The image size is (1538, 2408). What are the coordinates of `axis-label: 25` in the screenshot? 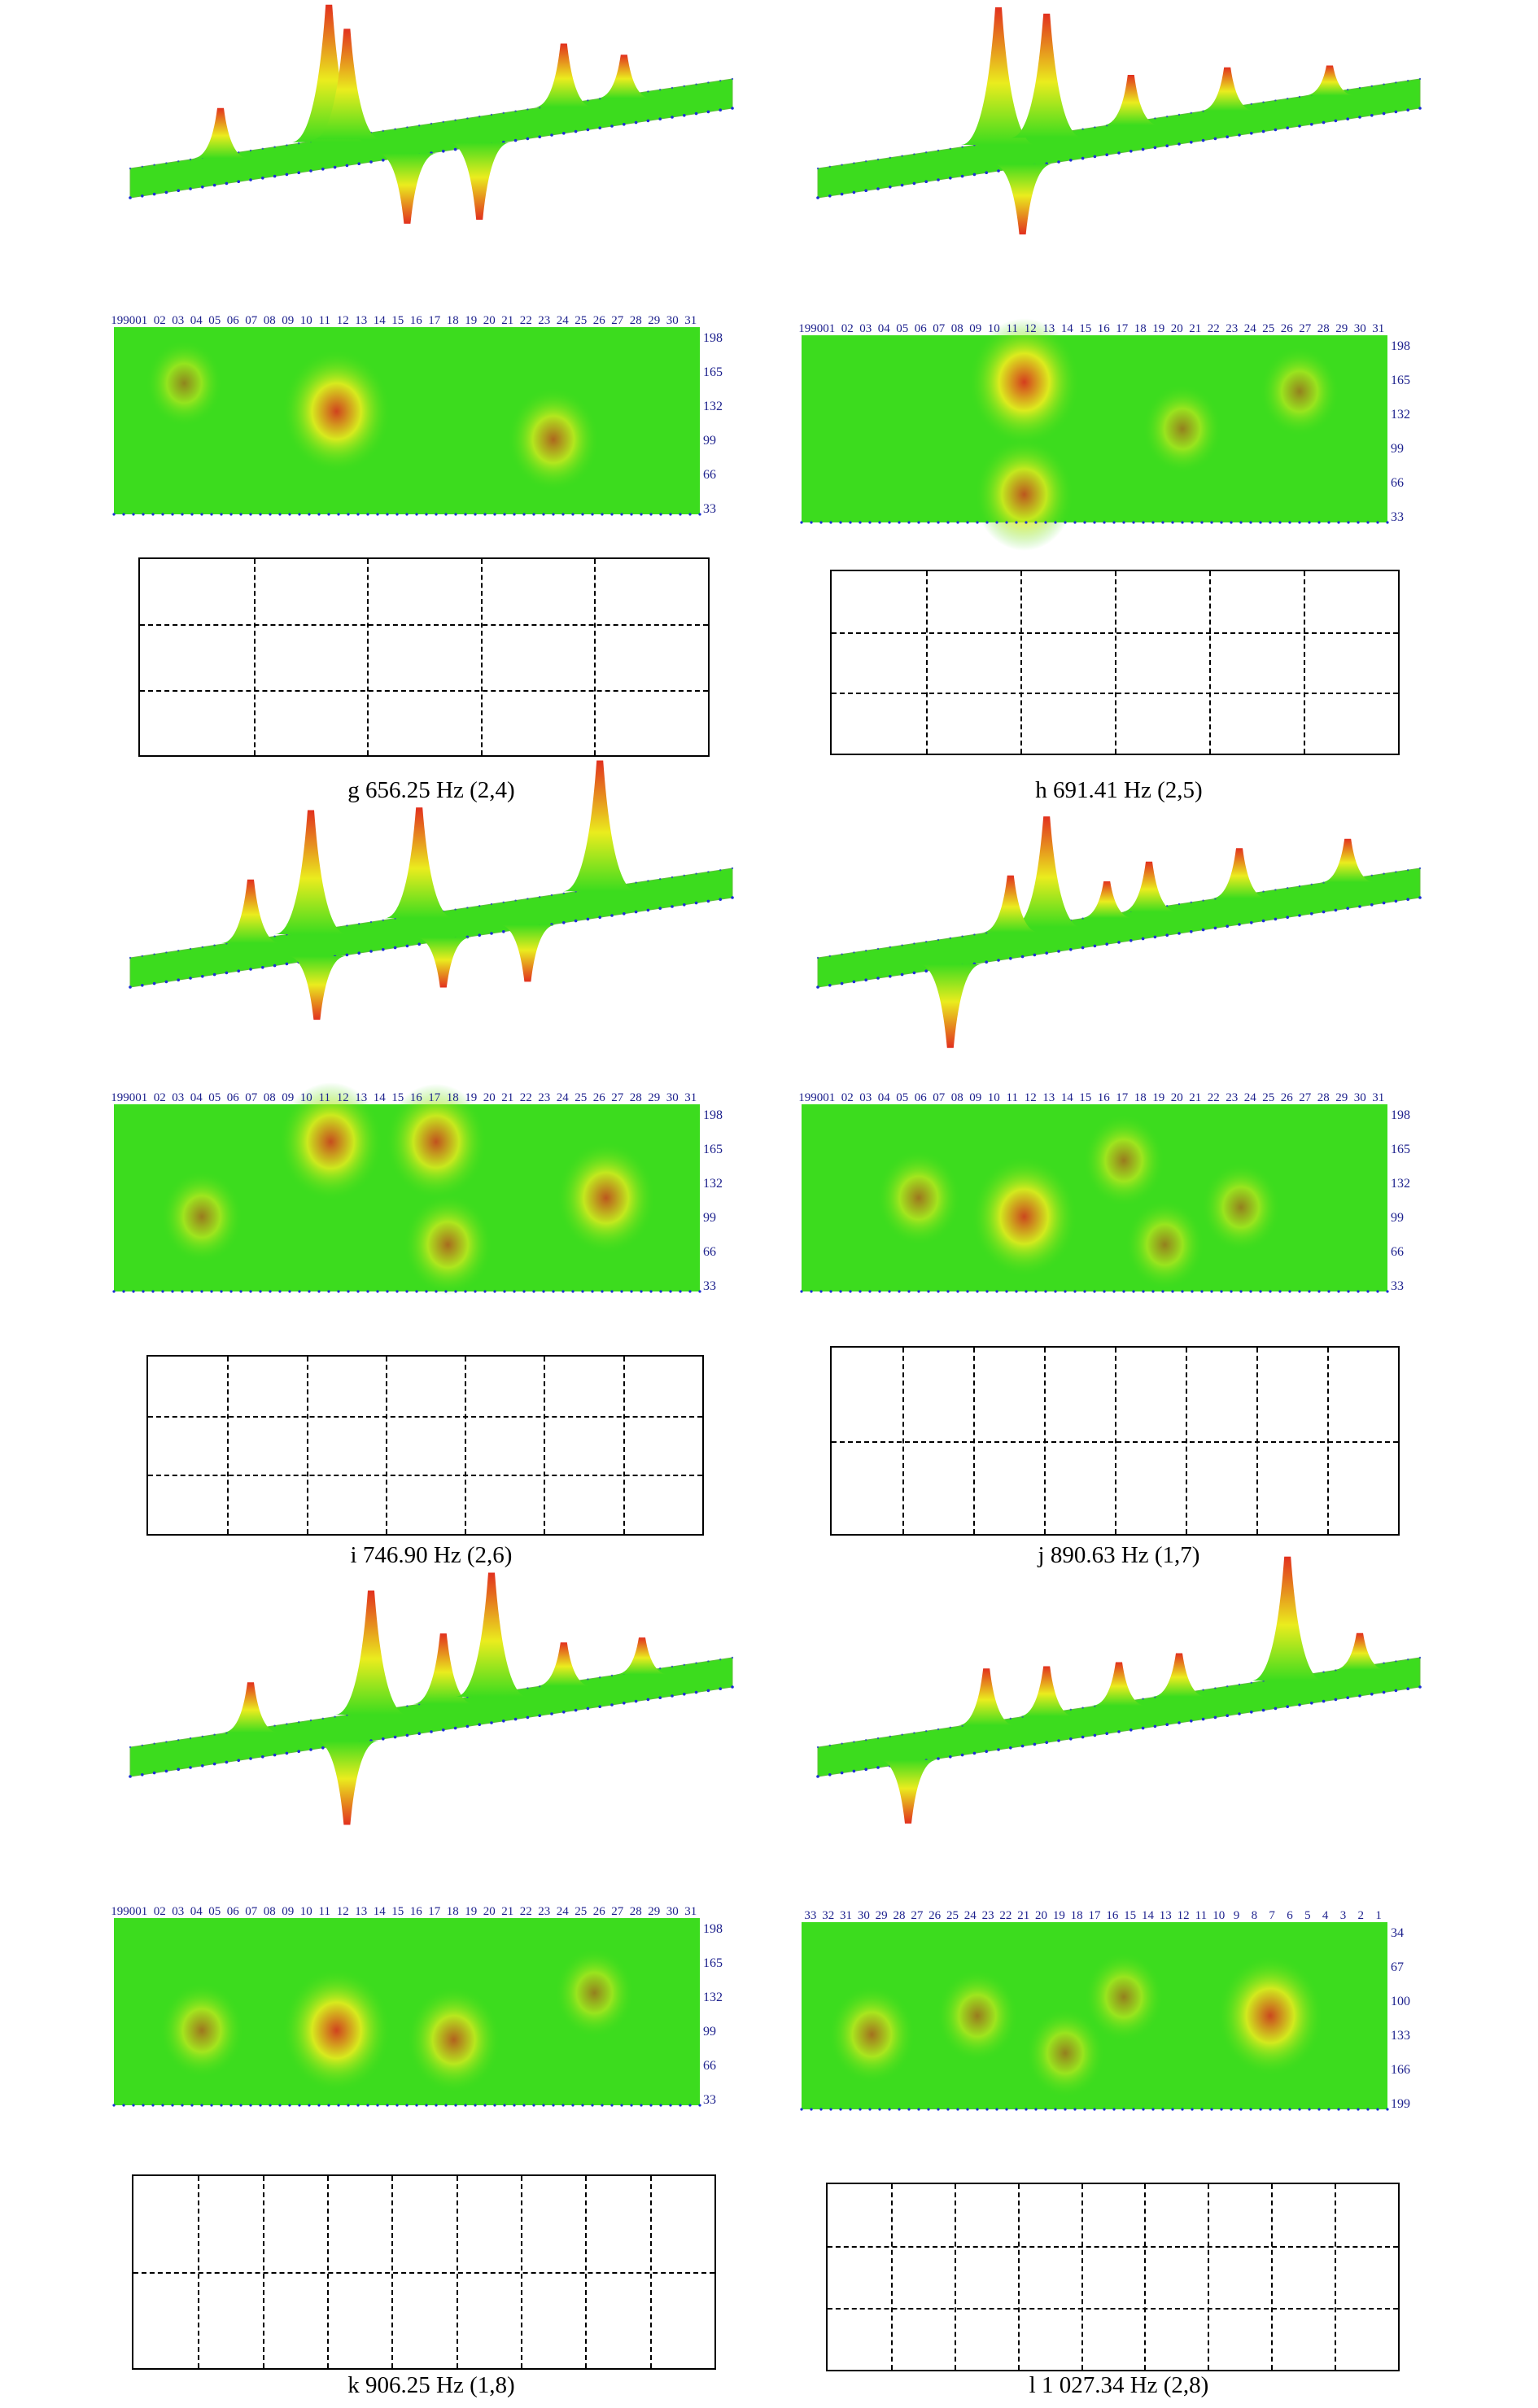 It's located at (1268, 1097).